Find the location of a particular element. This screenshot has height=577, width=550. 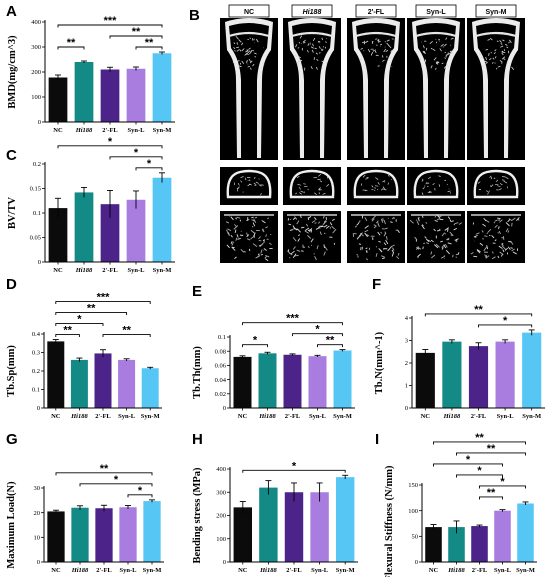

y-tick-label: 20 is located at coordinates (37, 513).